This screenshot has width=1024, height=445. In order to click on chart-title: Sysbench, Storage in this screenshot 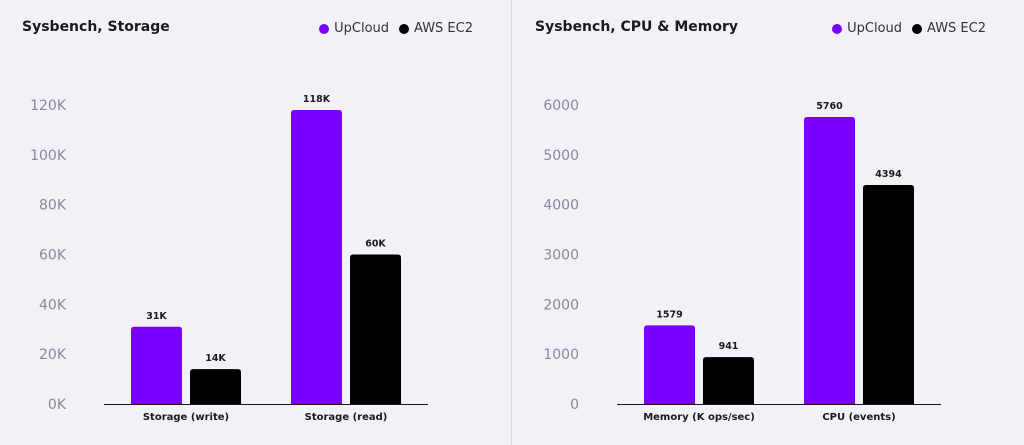, I will do `click(96, 27)`.